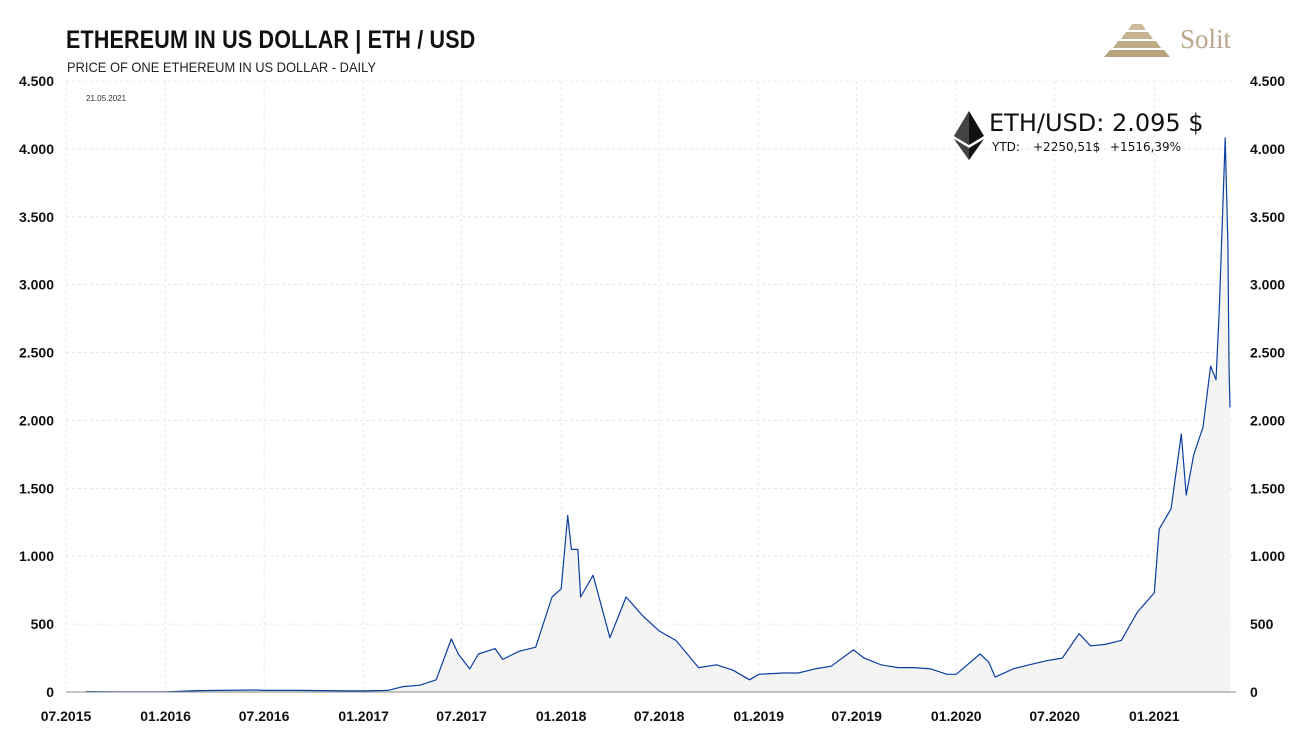  What do you see at coordinates (36, 420) in the screenshot?
I see `y-tick-label-left: 2.000` at bounding box center [36, 420].